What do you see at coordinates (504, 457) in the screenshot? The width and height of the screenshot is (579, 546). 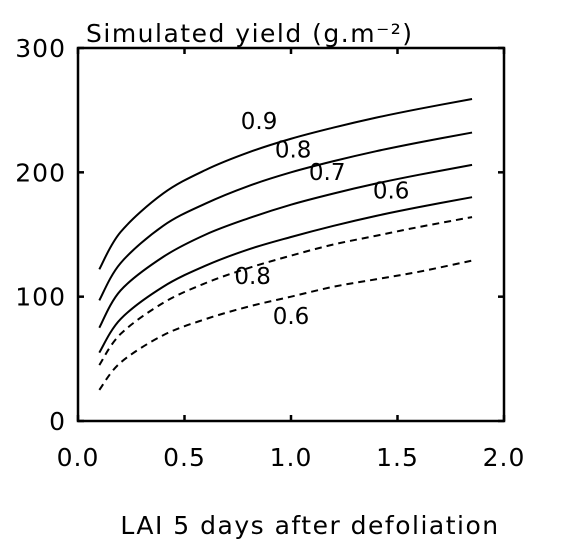 I see `x-tick-label: 2.0` at bounding box center [504, 457].